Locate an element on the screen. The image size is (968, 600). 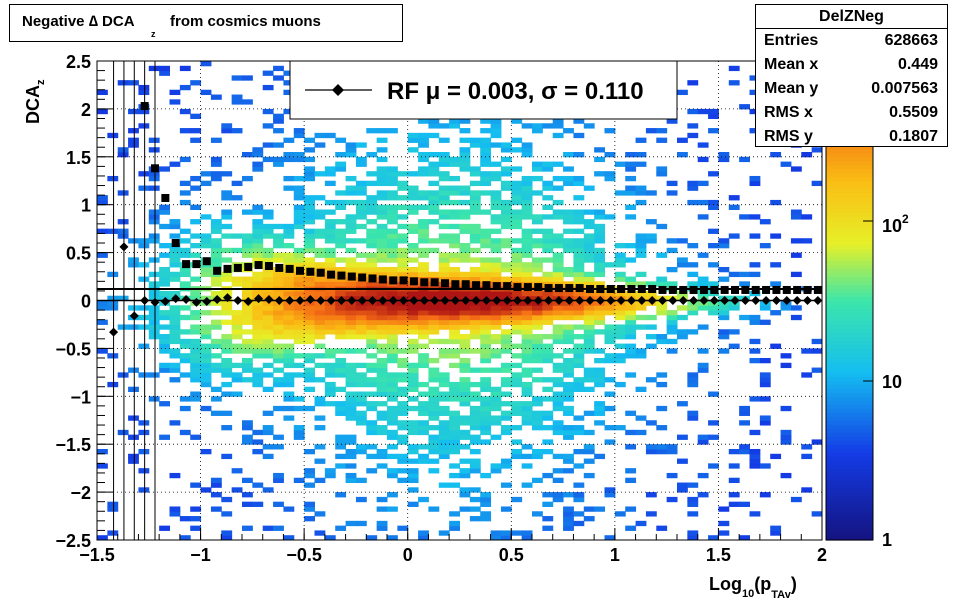
stats-row: RMS y 0.1807 is located at coordinates (851, 137).